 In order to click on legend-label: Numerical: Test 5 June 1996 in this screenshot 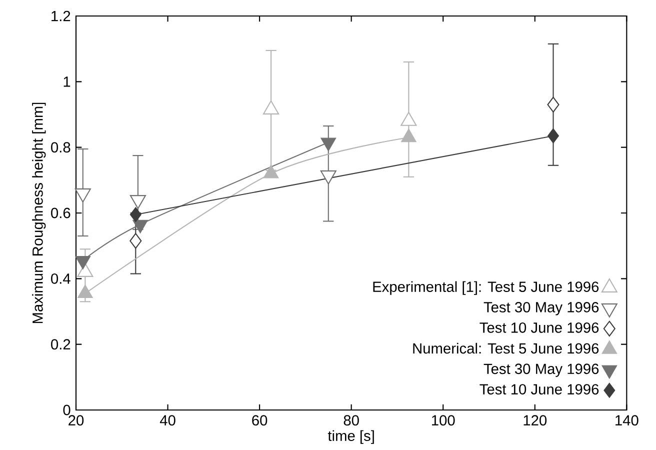, I will do `click(506, 348)`.